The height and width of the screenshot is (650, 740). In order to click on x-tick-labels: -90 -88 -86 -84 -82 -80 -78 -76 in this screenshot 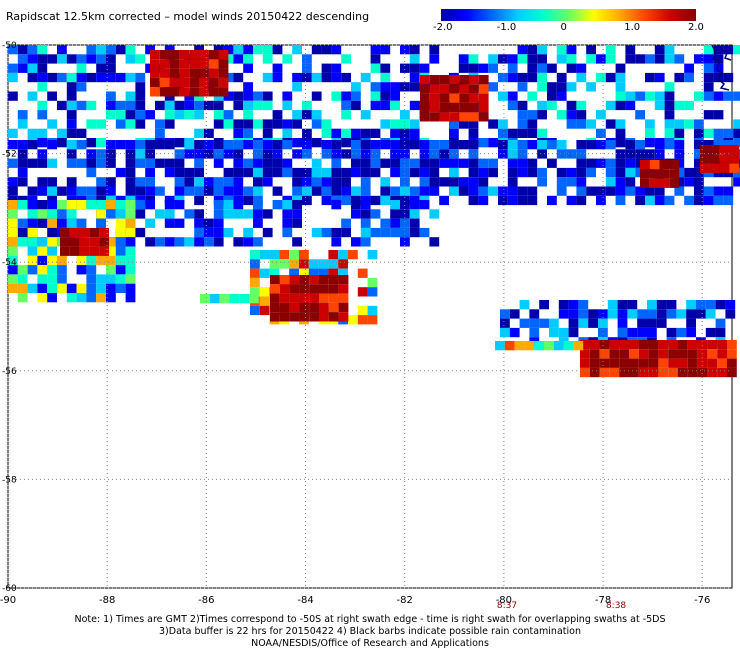, I will do `click(355, 600)`.